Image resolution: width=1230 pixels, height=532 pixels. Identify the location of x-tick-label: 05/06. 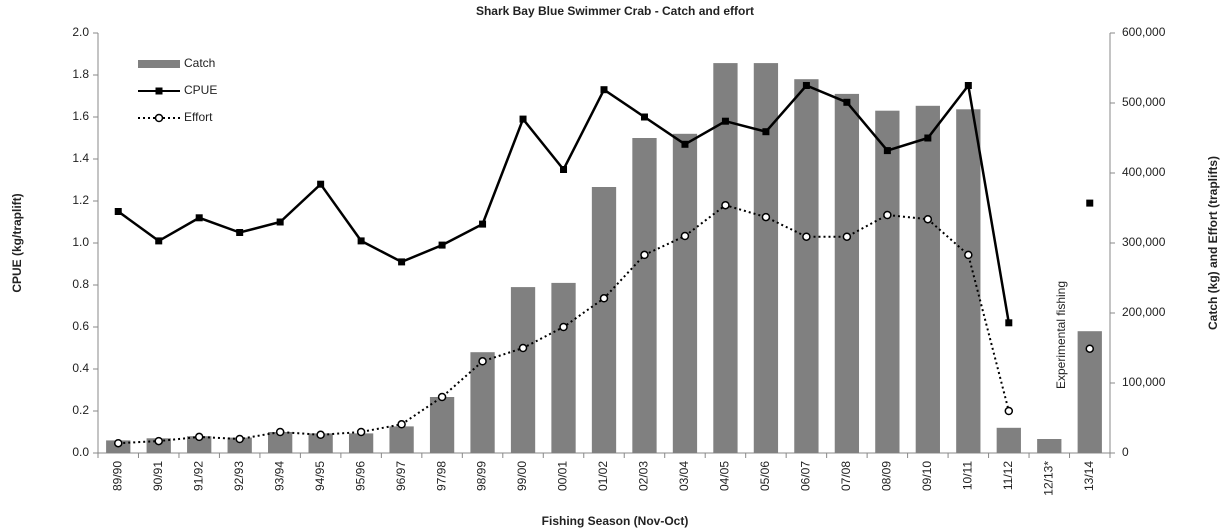
(765, 476).